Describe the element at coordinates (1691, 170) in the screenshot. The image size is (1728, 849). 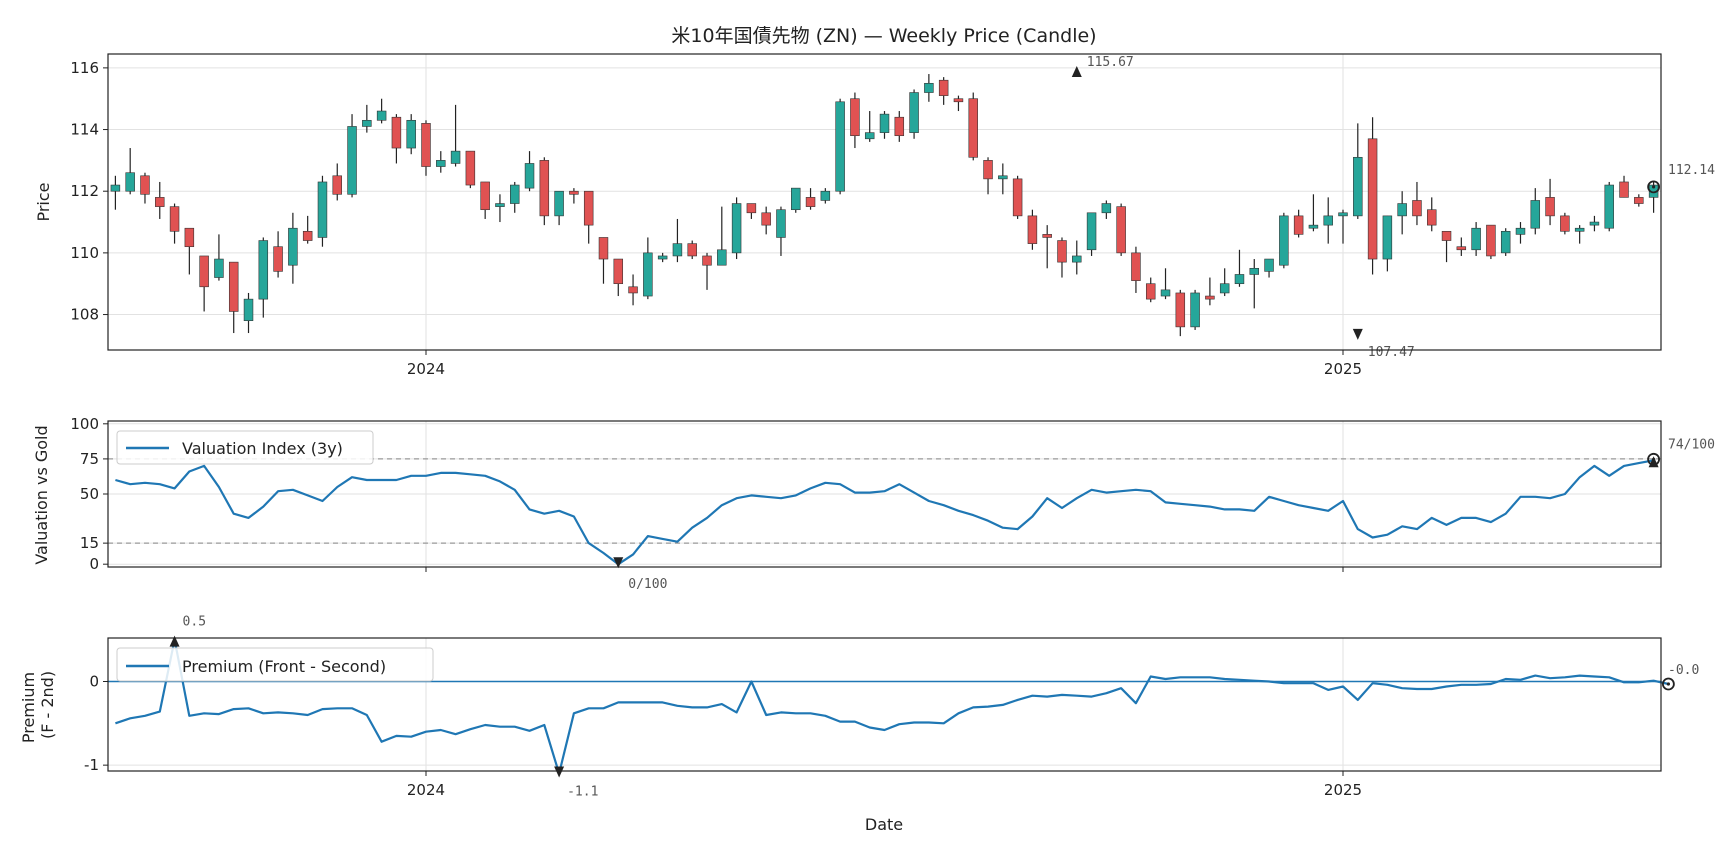
I see `price-last-label: 112.14` at that location.